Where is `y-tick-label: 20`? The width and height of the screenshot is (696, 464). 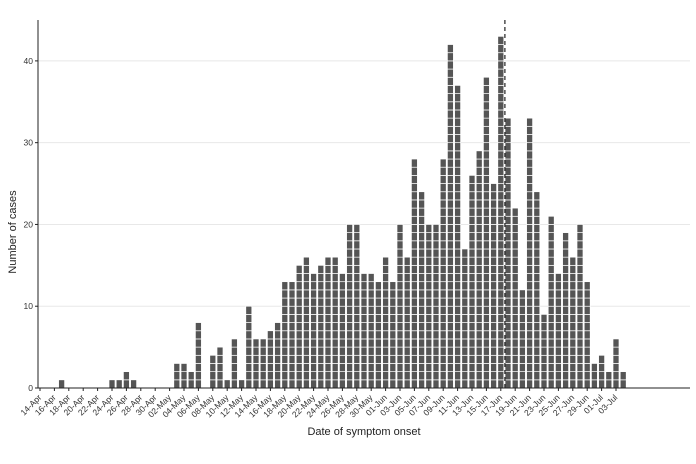 y-tick-label: 20 is located at coordinates (29, 224).